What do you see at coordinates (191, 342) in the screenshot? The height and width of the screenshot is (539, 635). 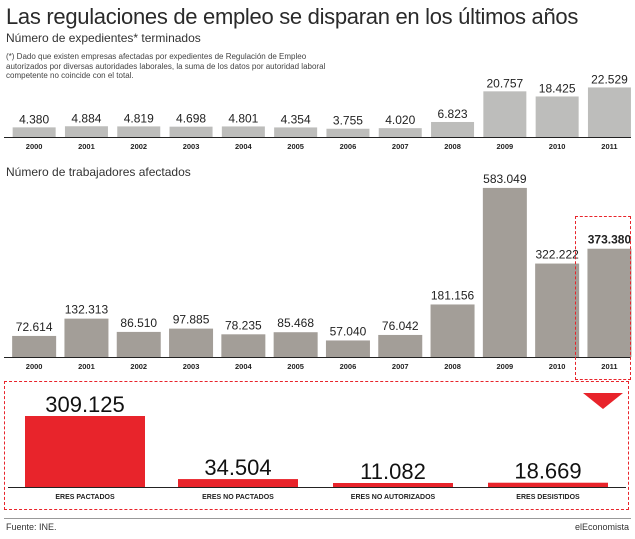 I see `bar-trabajadores-2003` at bounding box center [191, 342].